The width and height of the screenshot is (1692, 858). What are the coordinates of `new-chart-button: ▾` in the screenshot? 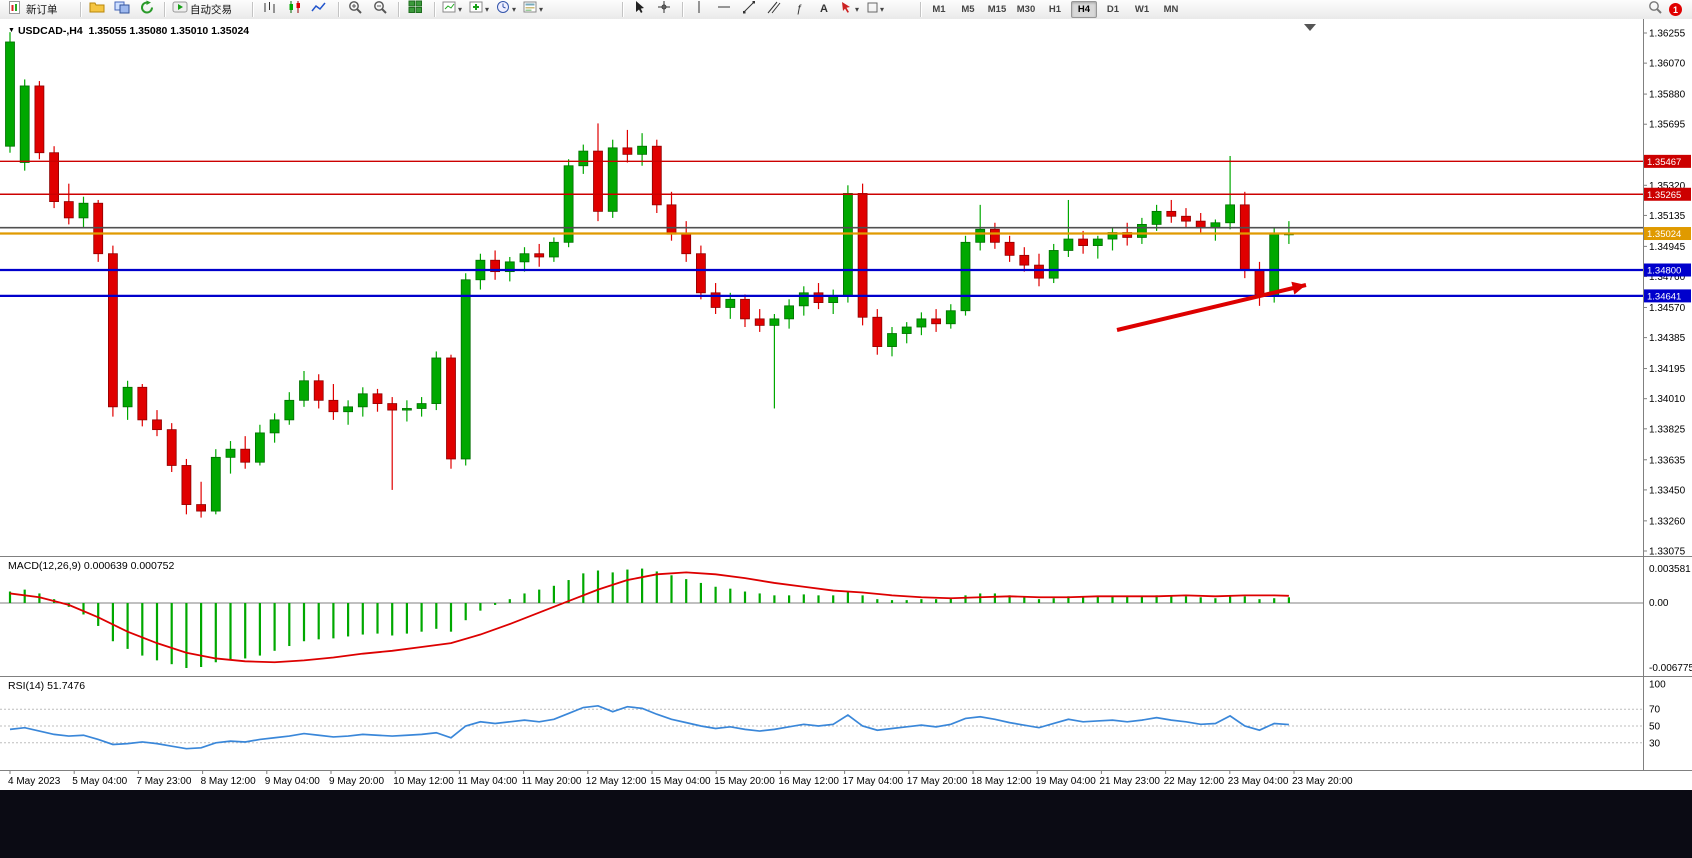 It's located at (452, 9).